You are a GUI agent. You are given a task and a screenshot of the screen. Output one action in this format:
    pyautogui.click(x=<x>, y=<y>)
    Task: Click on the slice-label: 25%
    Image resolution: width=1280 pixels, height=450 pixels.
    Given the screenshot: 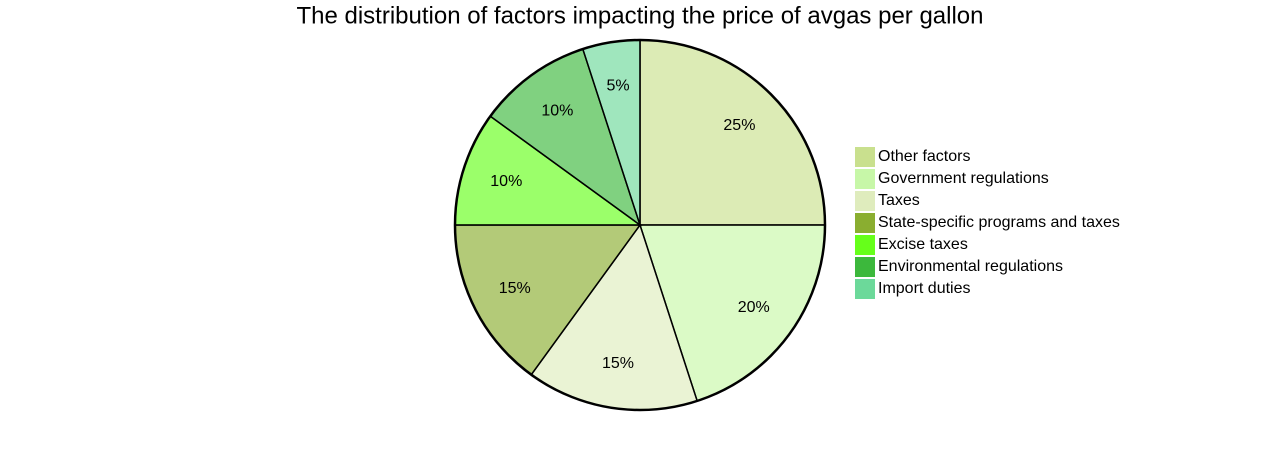 What is the action you would take?
    pyautogui.click(x=739, y=125)
    